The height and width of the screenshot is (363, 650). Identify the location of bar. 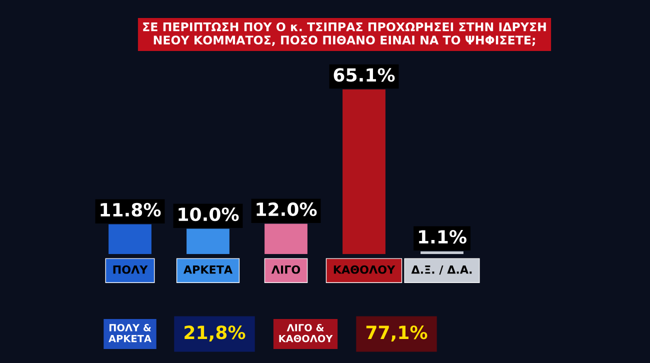
(442, 252).